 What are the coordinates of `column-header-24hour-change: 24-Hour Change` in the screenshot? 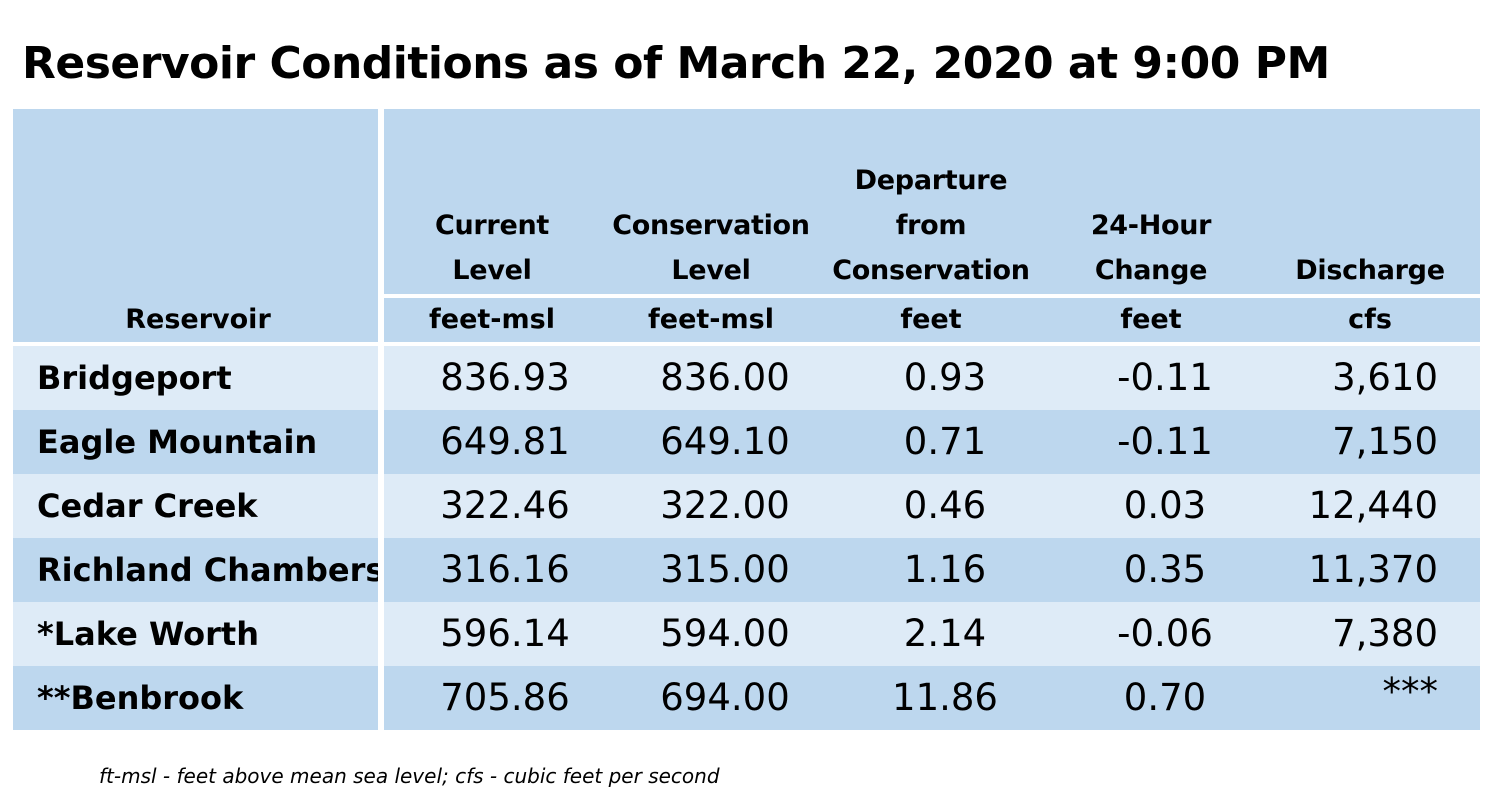 It's located at (1151, 248).